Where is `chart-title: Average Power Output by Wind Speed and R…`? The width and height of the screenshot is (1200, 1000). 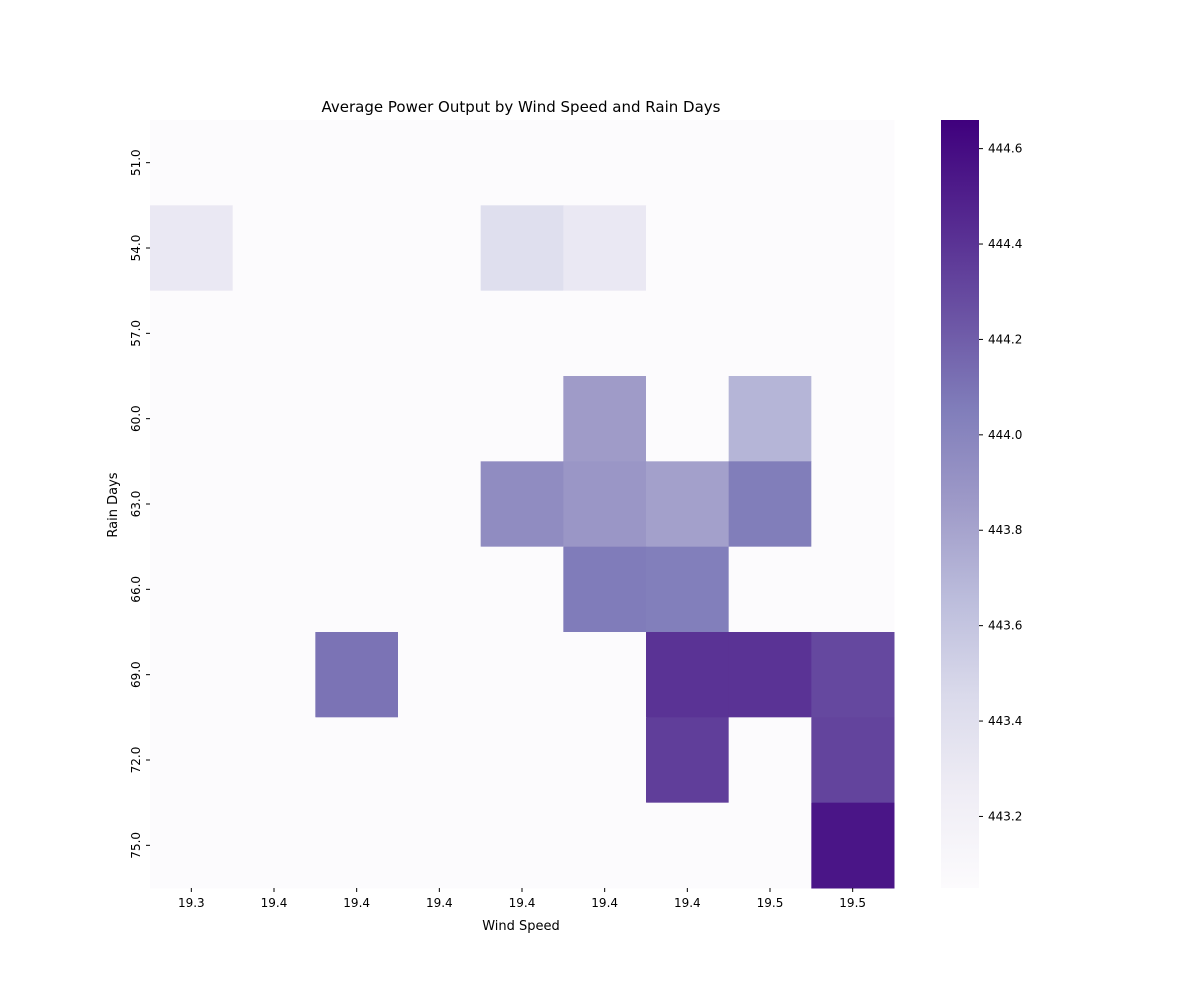
chart-title: Average Power Output by Wind Speed and R… is located at coordinates (521, 107).